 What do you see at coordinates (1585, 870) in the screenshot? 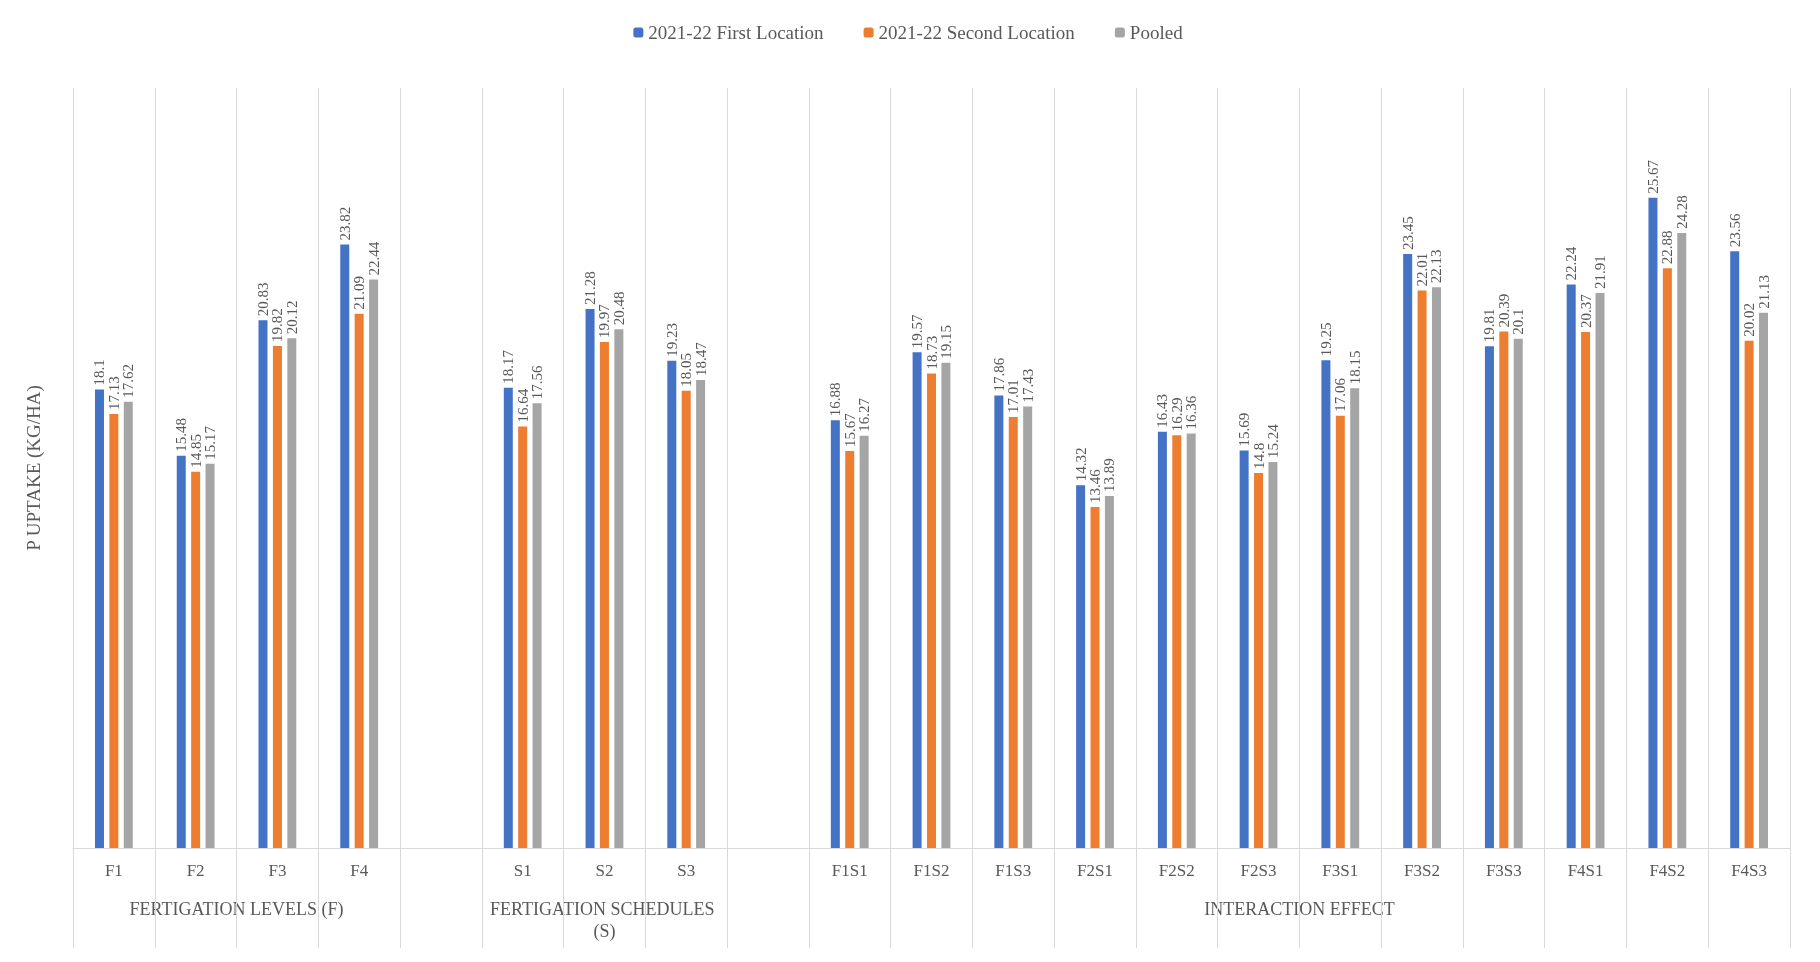
I see `x-tick-label: F4S1` at bounding box center [1585, 870].